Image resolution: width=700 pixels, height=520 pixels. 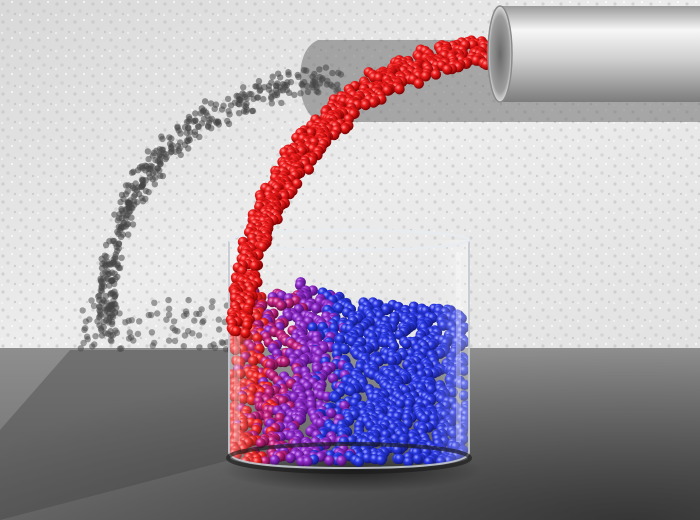 I want to click on beaker-base, so click(x=349, y=458).